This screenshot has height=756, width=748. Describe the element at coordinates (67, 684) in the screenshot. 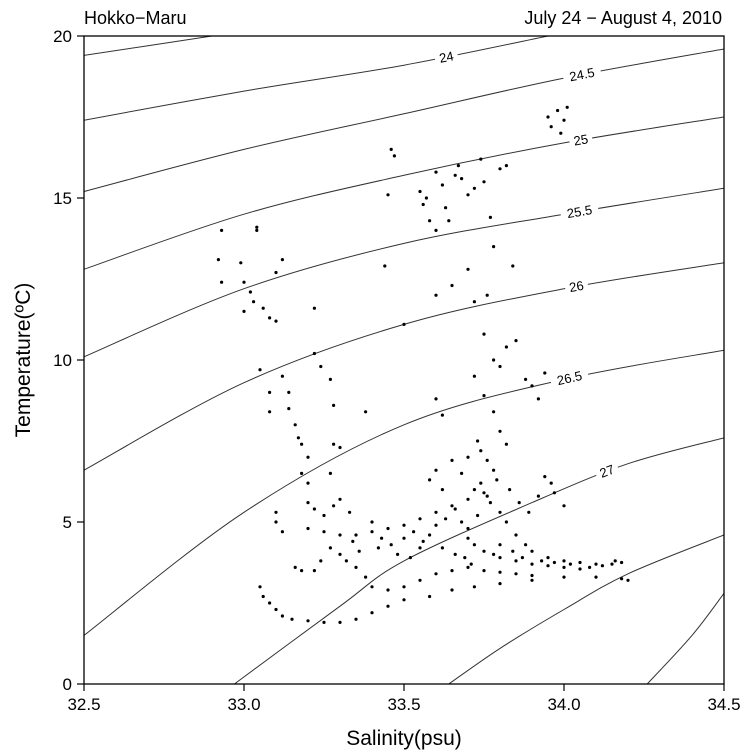

I see `y-tick-label: 0` at that location.